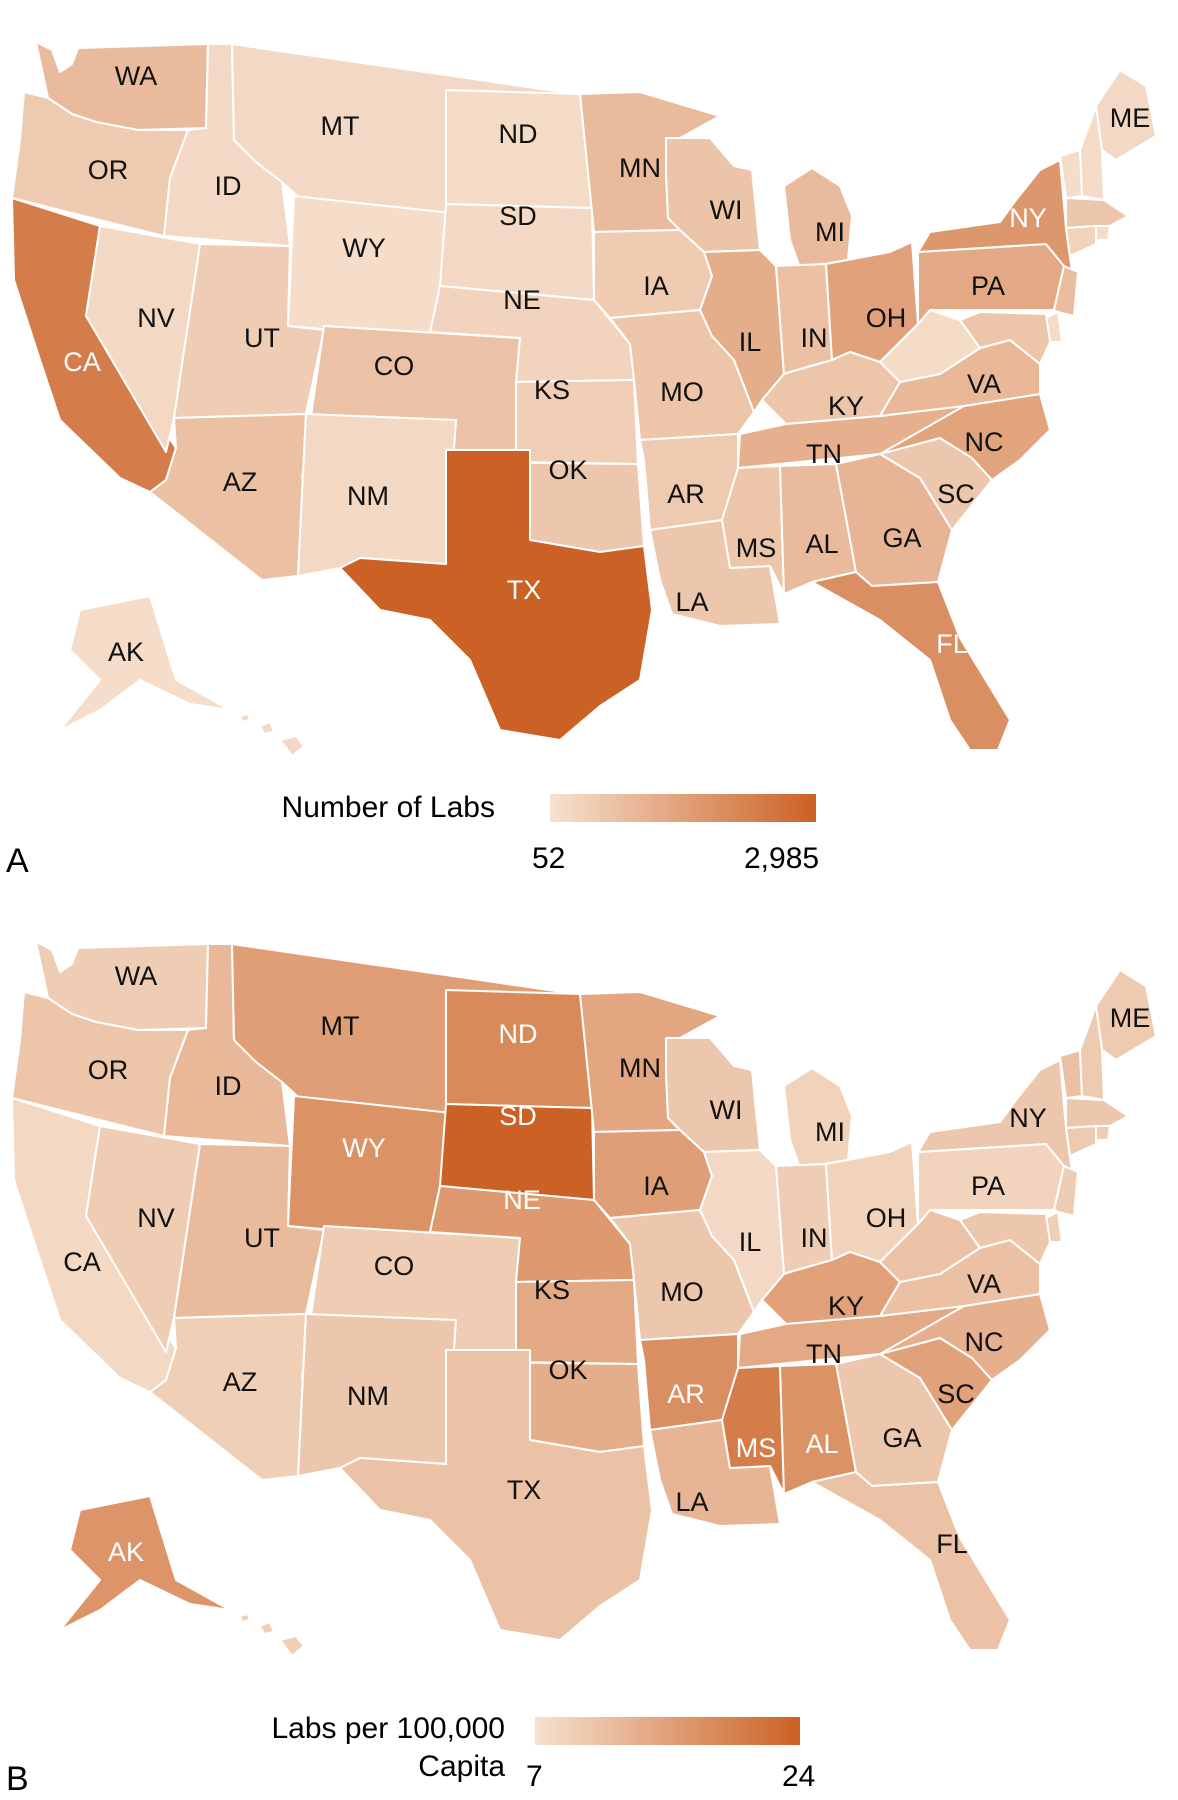 The height and width of the screenshot is (1800, 1178). I want to click on state-label-pa: PA, so click(988, 1186).